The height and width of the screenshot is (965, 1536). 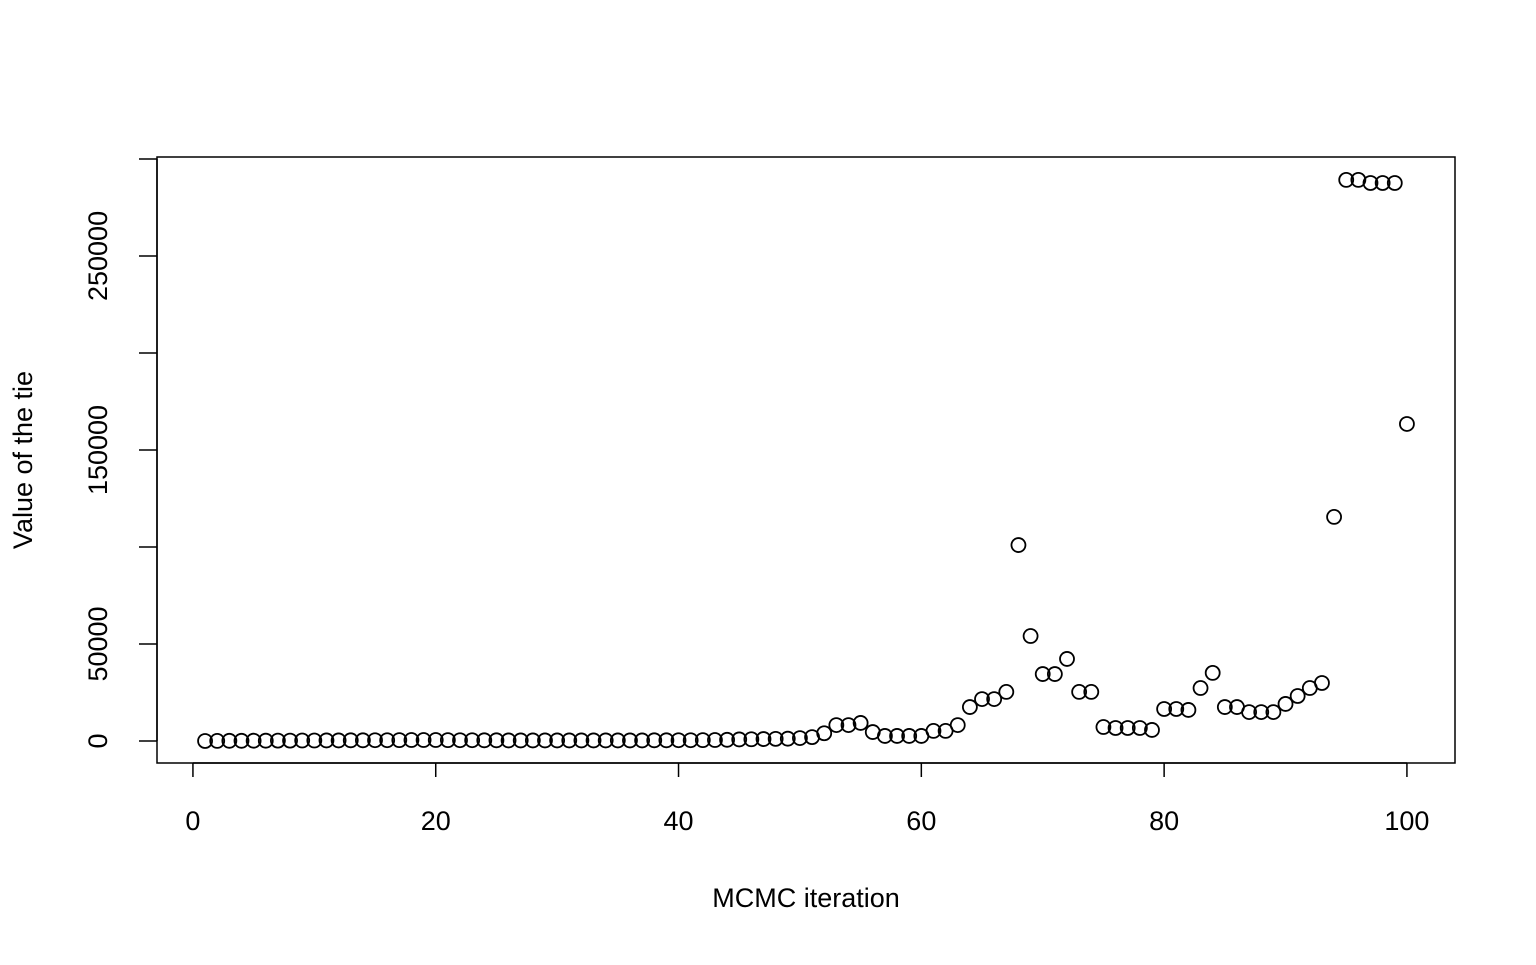 What do you see at coordinates (679, 821) in the screenshot?
I see `x-tick-label: 40` at bounding box center [679, 821].